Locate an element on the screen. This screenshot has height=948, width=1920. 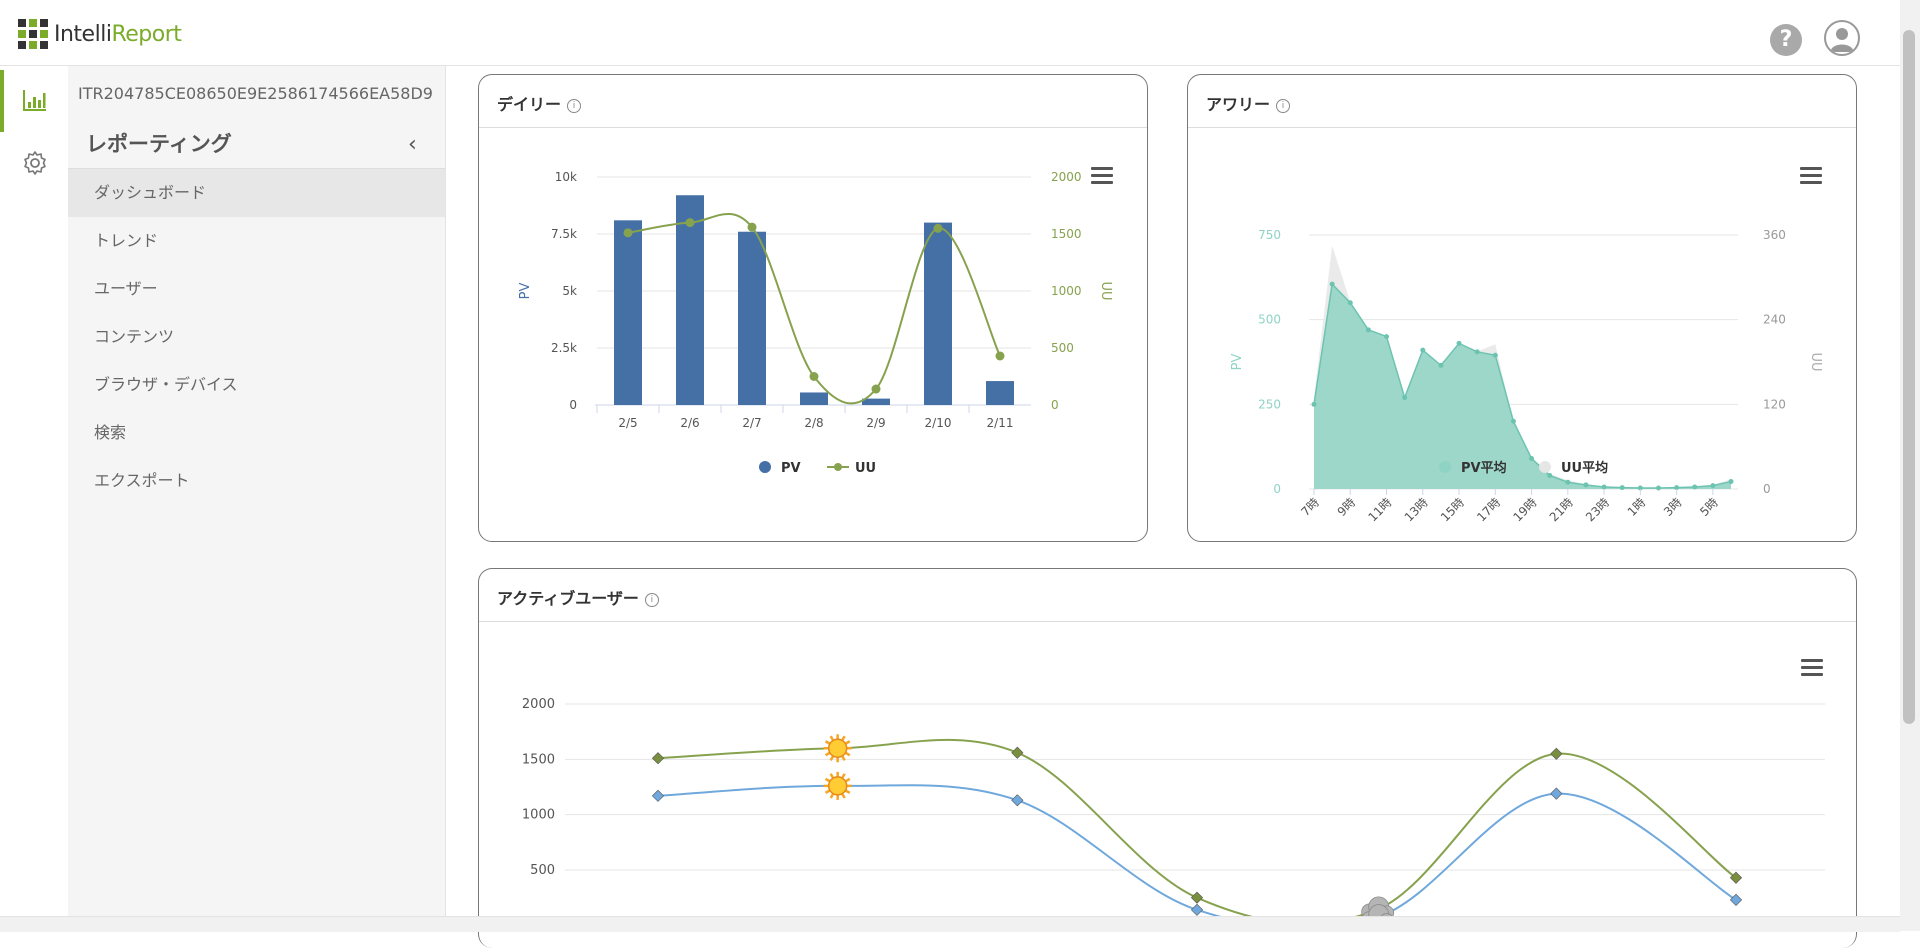
x-tick-label: 11時 is located at coordinates (1379, 509).